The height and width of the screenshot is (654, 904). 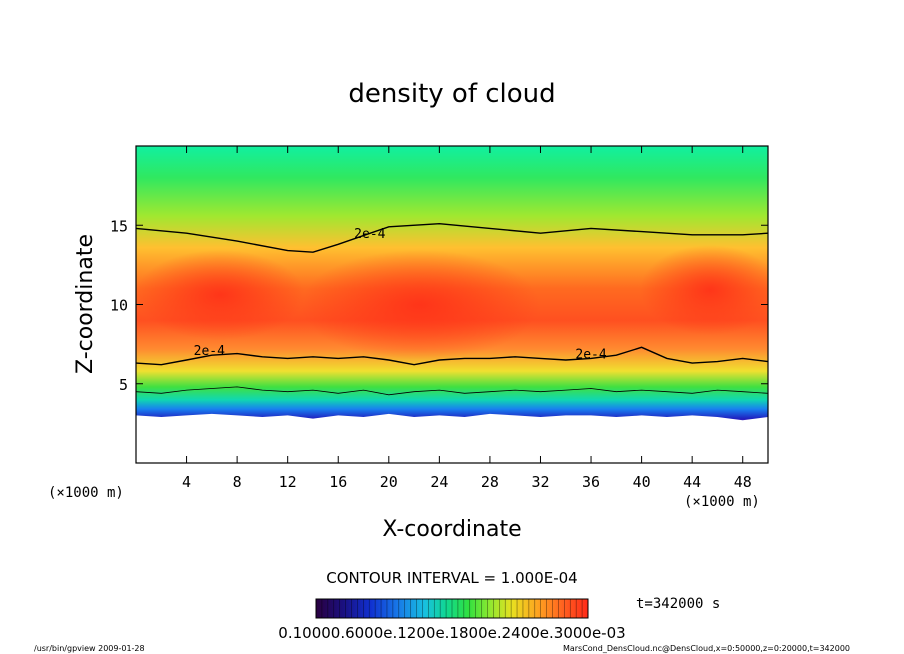 What do you see at coordinates (288, 482) in the screenshot?
I see `x-tick-label-2: 12` at bounding box center [288, 482].